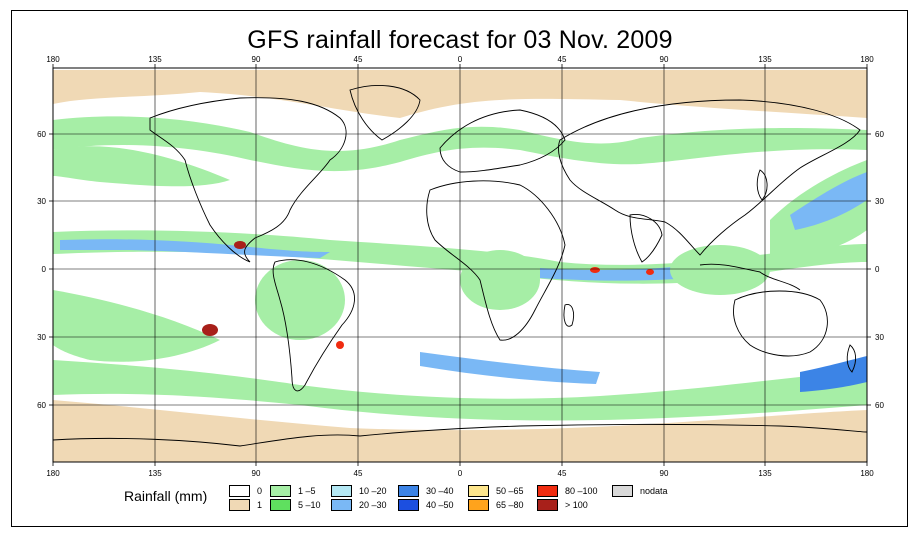 The width and height of the screenshot is (920, 539). What do you see at coordinates (576, 505) in the screenshot?
I see `legend-label: > 100` at bounding box center [576, 505].